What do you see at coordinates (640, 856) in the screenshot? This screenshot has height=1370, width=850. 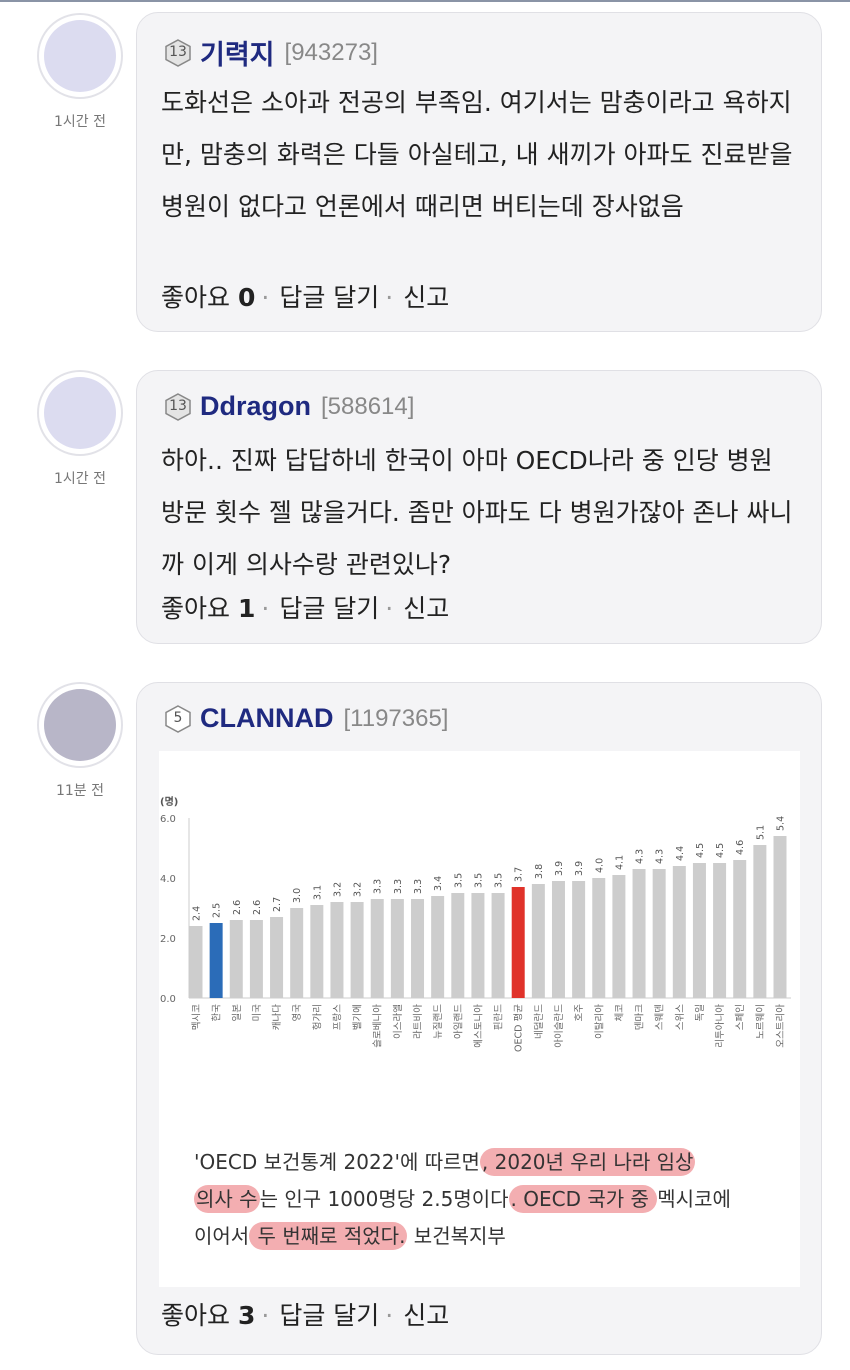 I see `data-label: 4.3` at bounding box center [640, 856].